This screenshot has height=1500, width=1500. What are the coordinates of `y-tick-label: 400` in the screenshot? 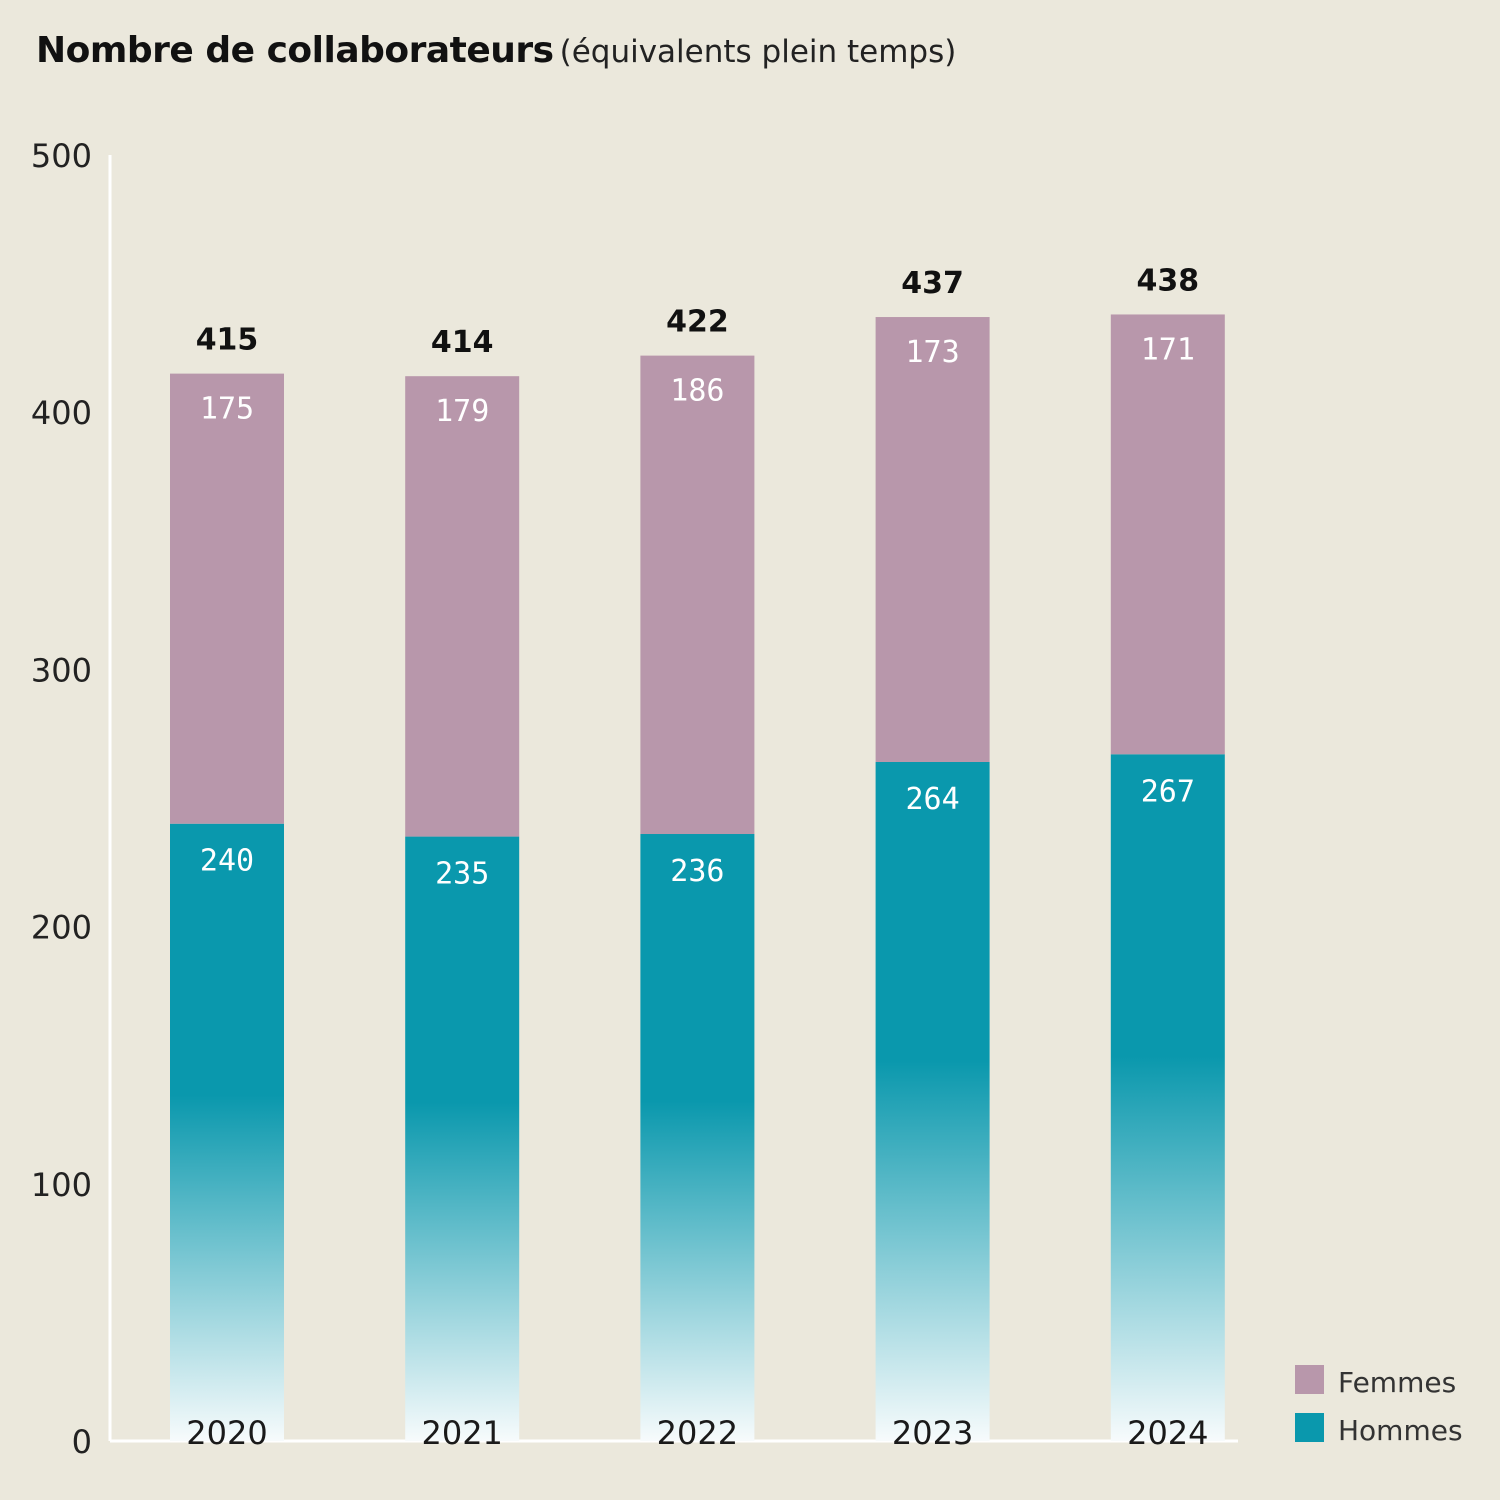 It's located at (61, 413).